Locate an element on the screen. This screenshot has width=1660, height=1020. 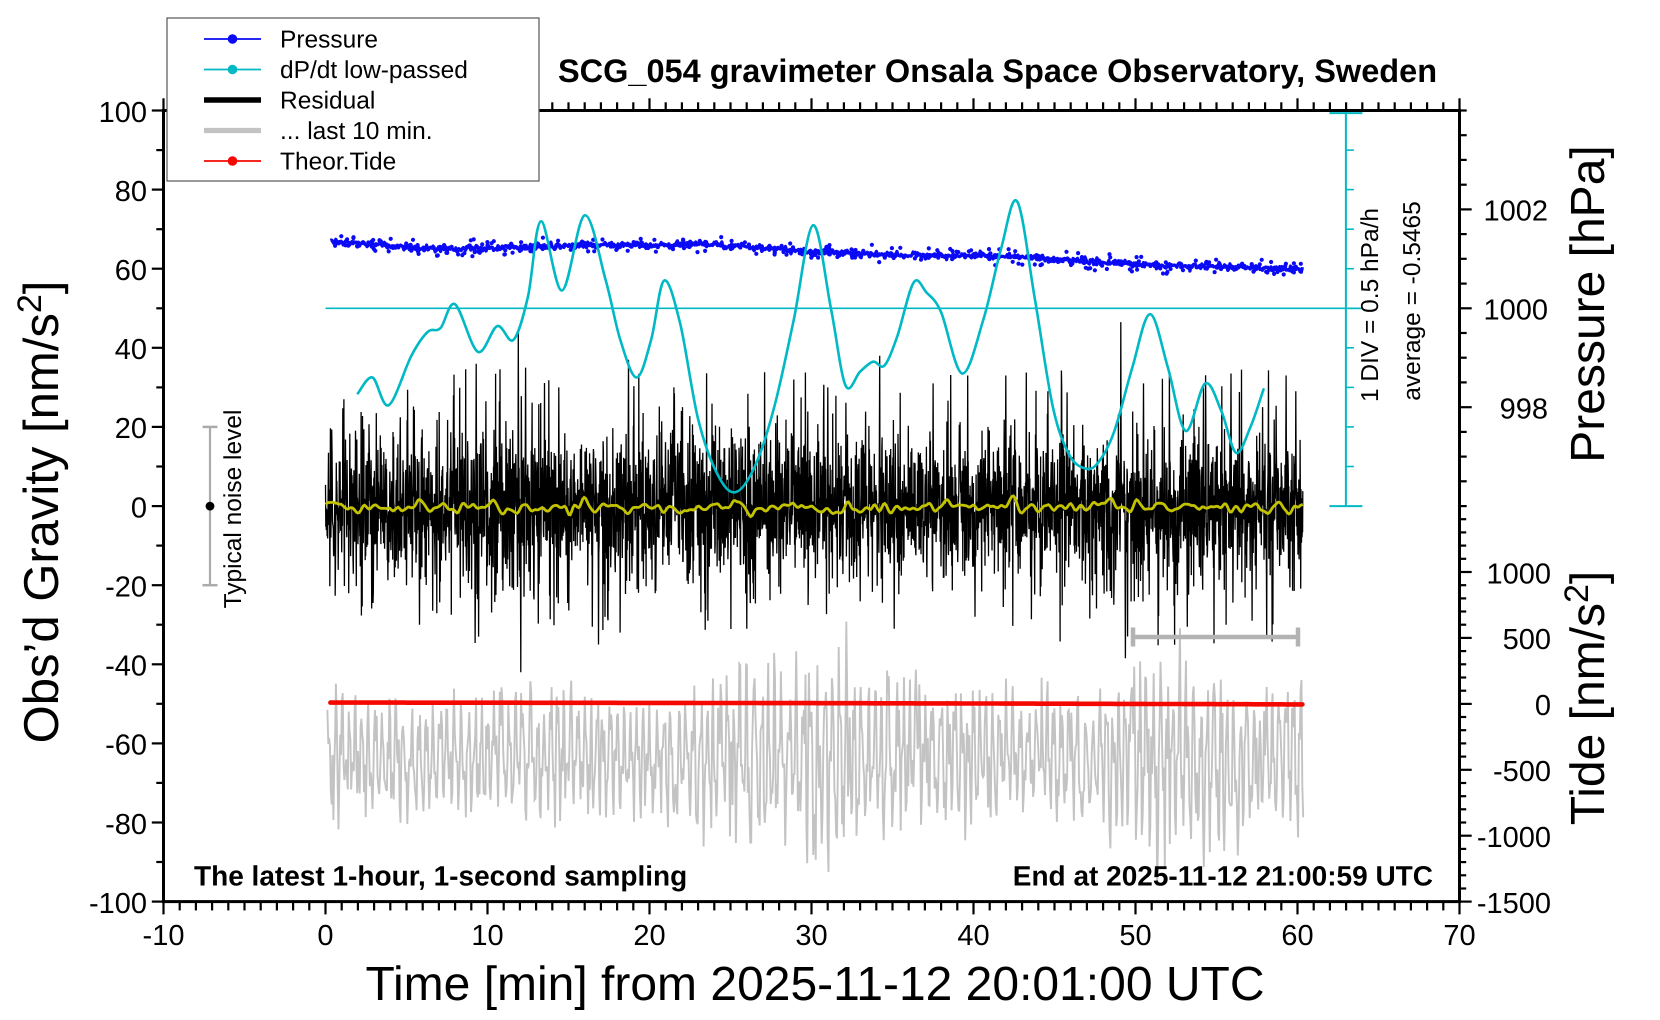
svg-text: -10 is located at coordinates (164, 936).